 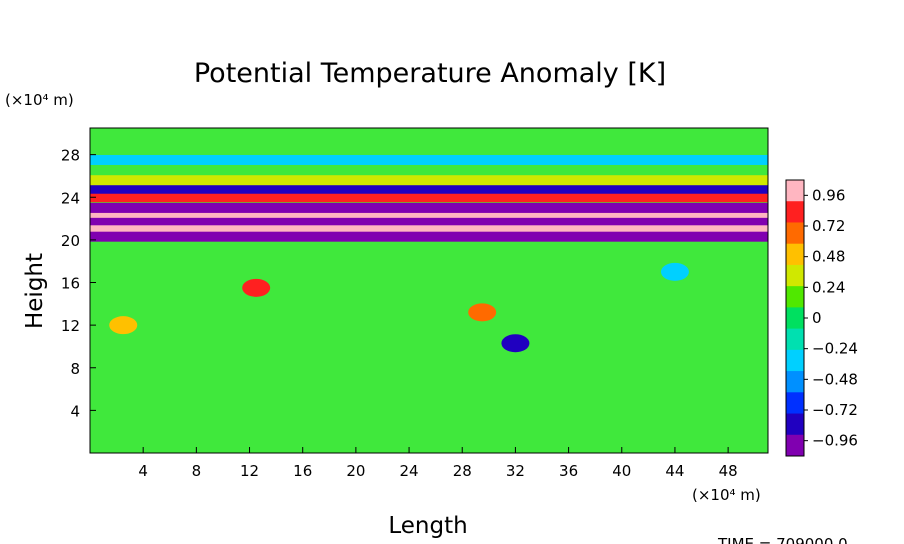 I want to click on x-axis-label: Length, so click(x=427, y=526).